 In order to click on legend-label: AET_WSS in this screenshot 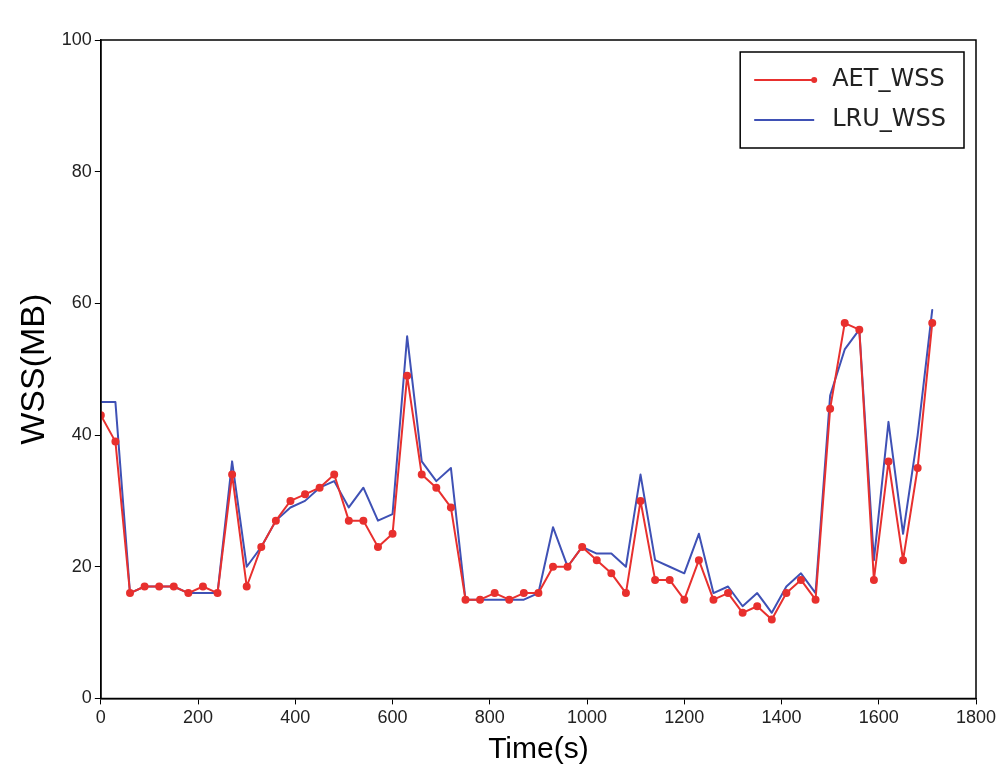, I will do `click(888, 78)`.